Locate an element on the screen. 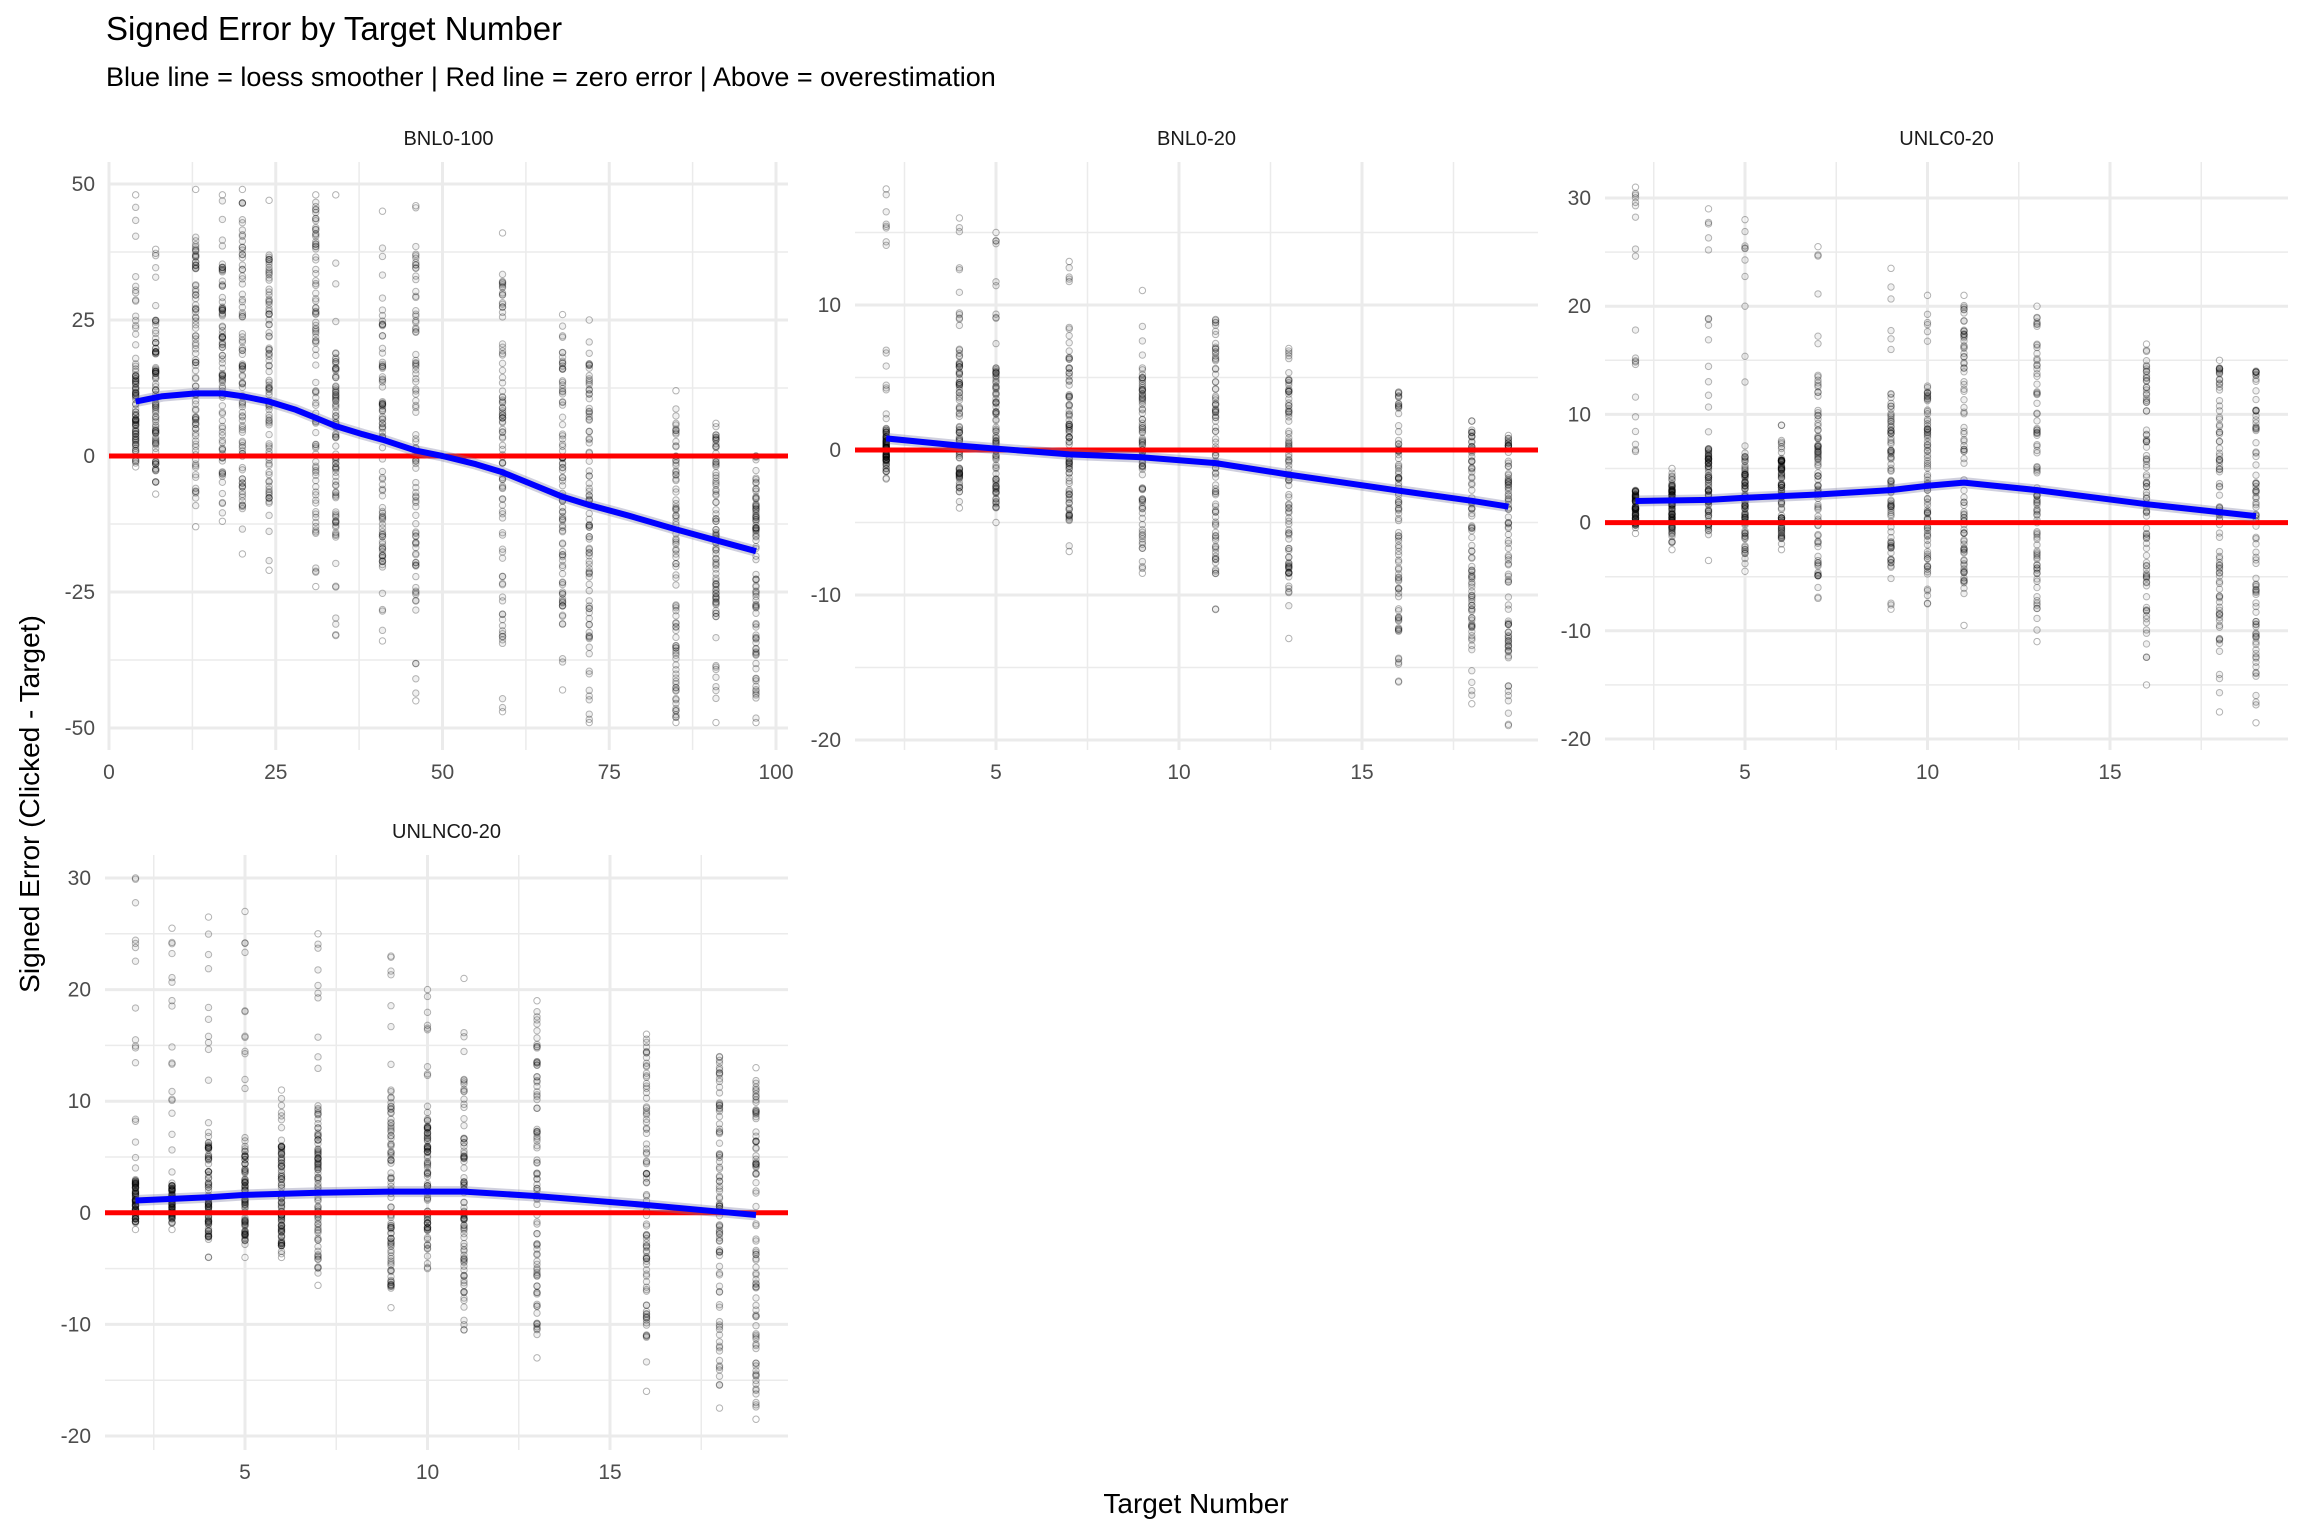 The image size is (2304, 1536). x-tick-label: 50 is located at coordinates (442, 772).